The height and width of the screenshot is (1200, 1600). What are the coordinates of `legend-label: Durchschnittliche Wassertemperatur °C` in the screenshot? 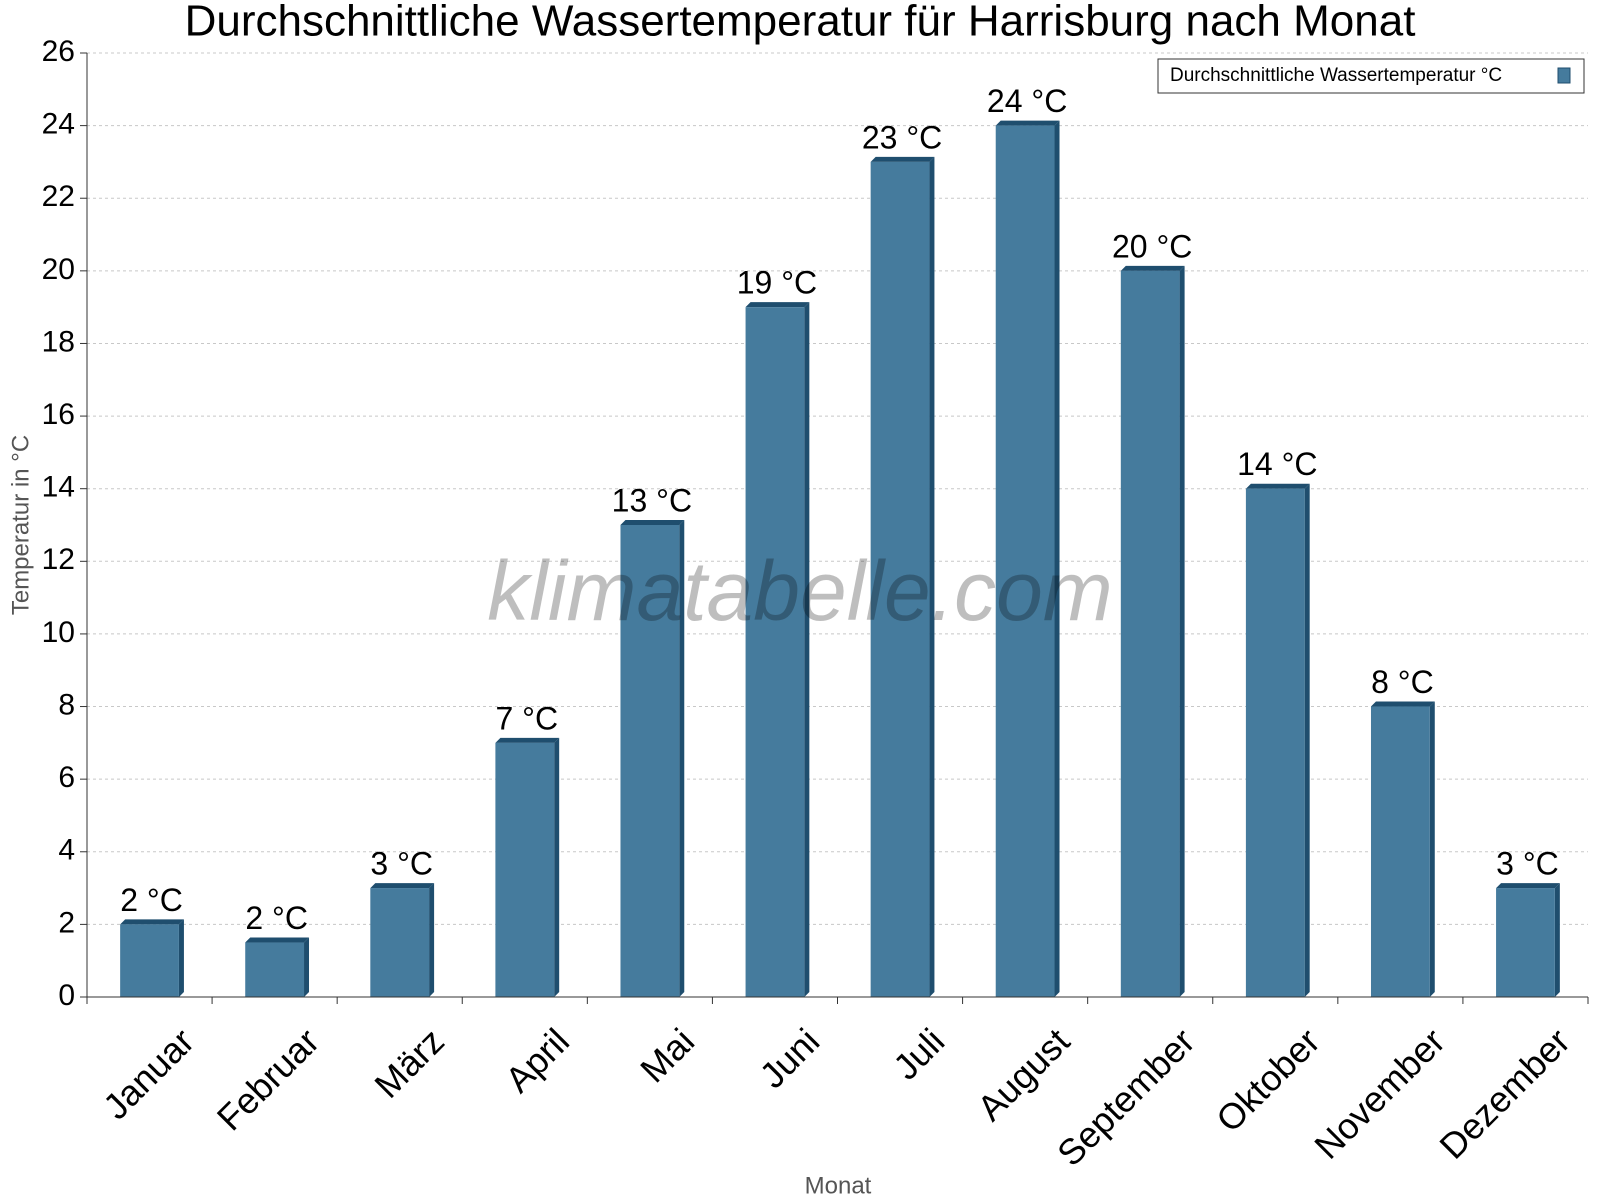 It's located at (1336, 75).